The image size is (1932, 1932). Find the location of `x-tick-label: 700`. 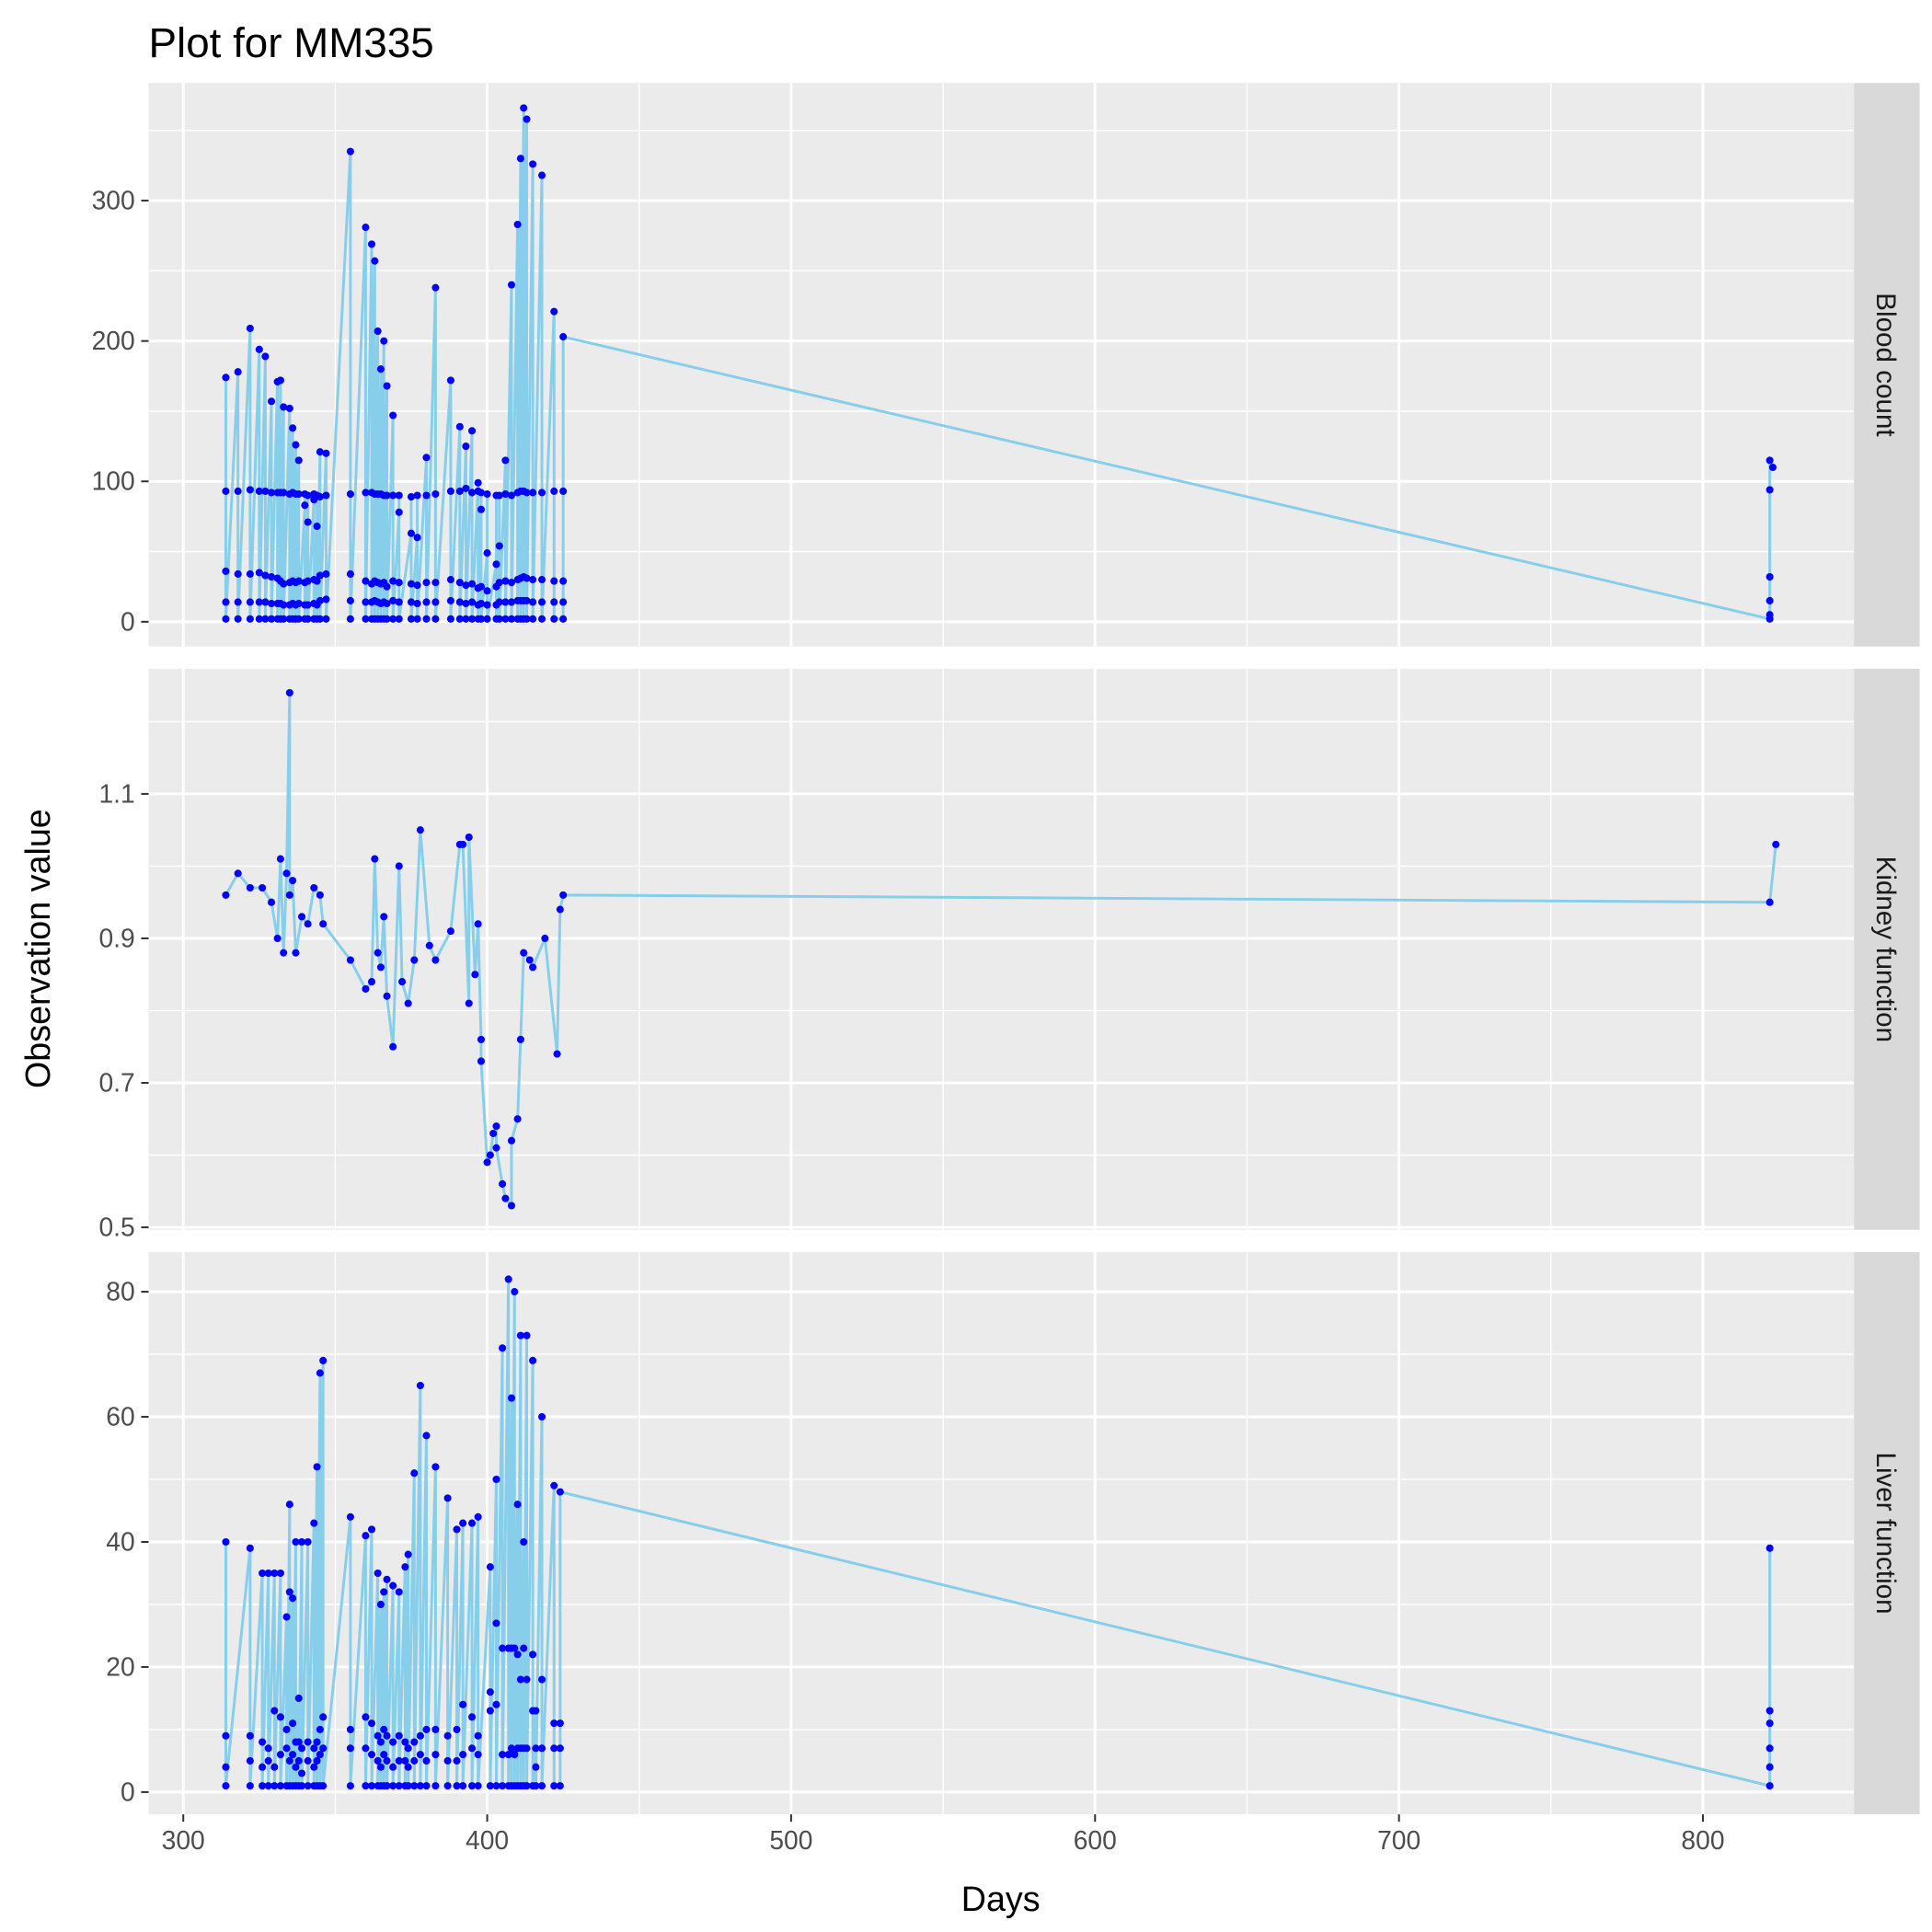

x-tick-label: 700 is located at coordinates (1398, 1840).